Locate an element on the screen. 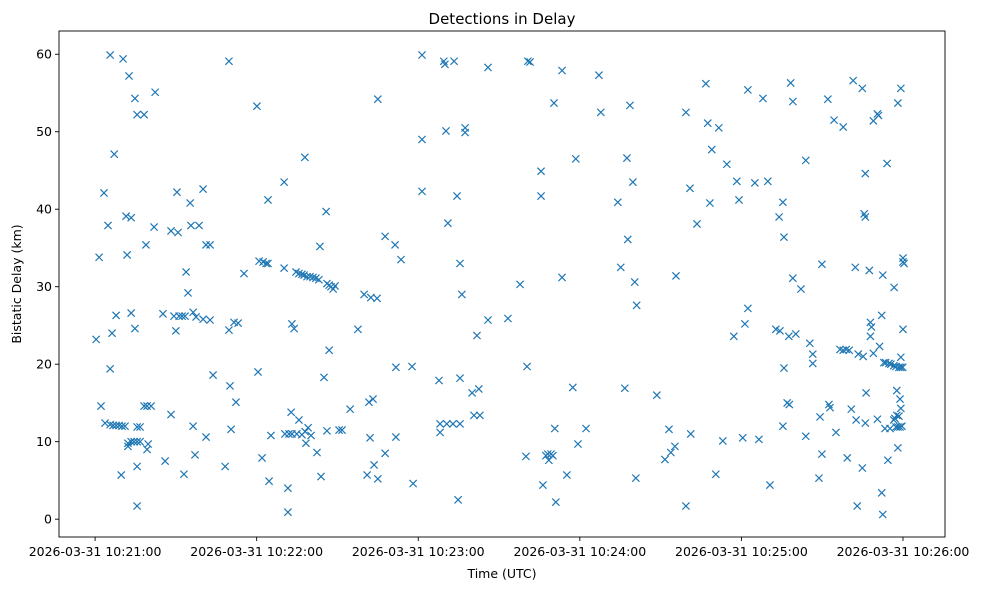 Image resolution: width=984 pixels, height=594 pixels. y-axis-ticks: 0 10 20 30 40 50 60 is located at coordinates (47, 287).